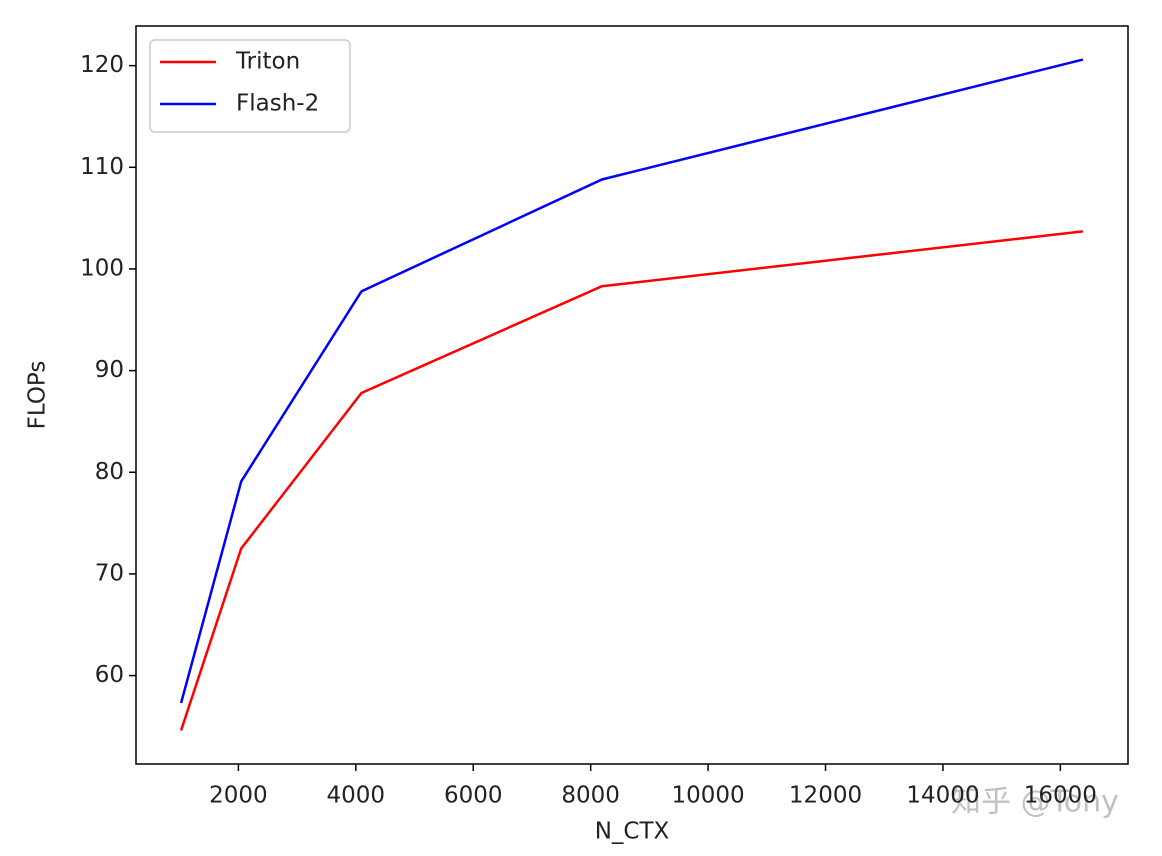  What do you see at coordinates (102, 65) in the screenshot?
I see `y-tick-label: 120` at bounding box center [102, 65].